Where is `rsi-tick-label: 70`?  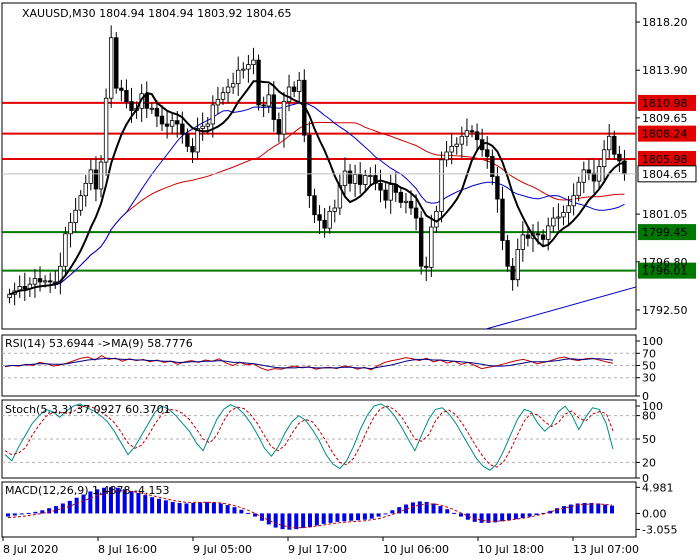
rsi-tick-label: 70 is located at coordinates (649, 353).